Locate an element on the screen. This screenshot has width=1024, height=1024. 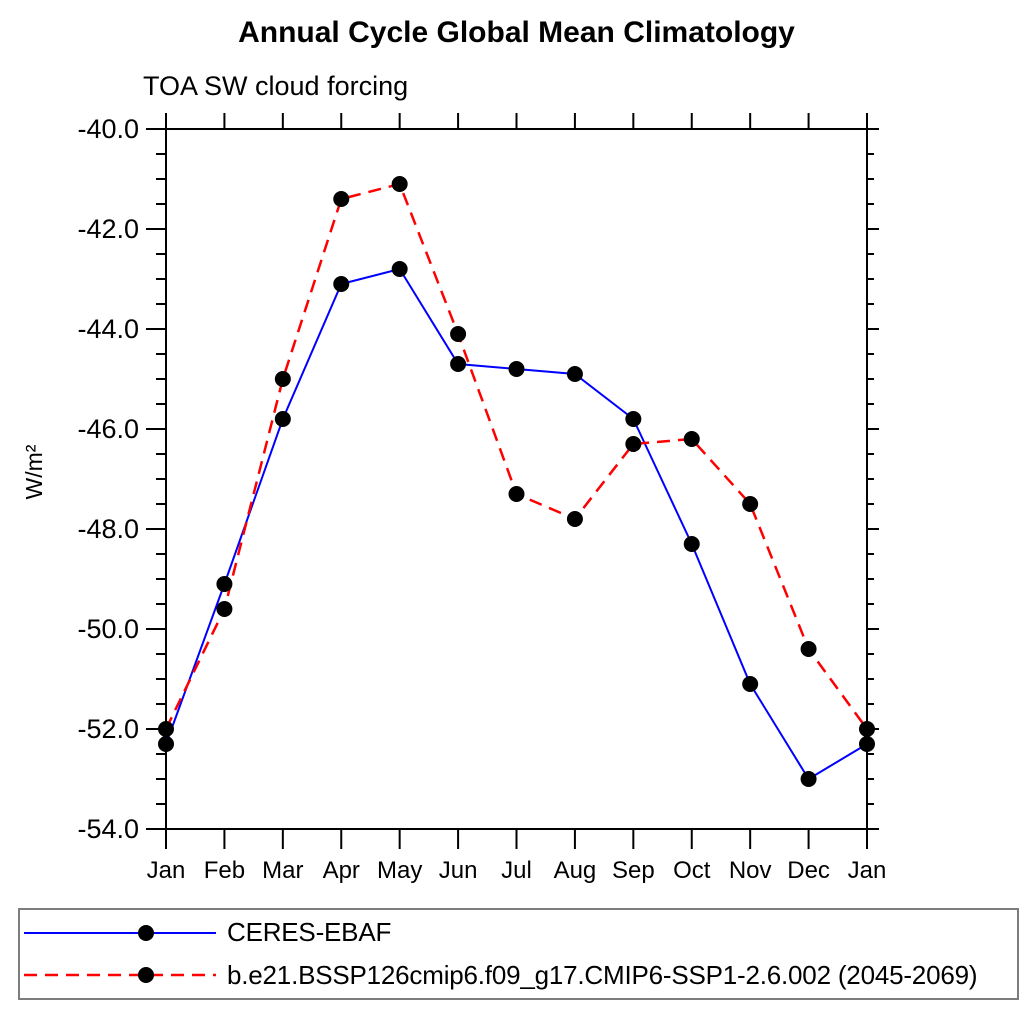
x-tick-label: Mar is located at coordinates (282, 870).